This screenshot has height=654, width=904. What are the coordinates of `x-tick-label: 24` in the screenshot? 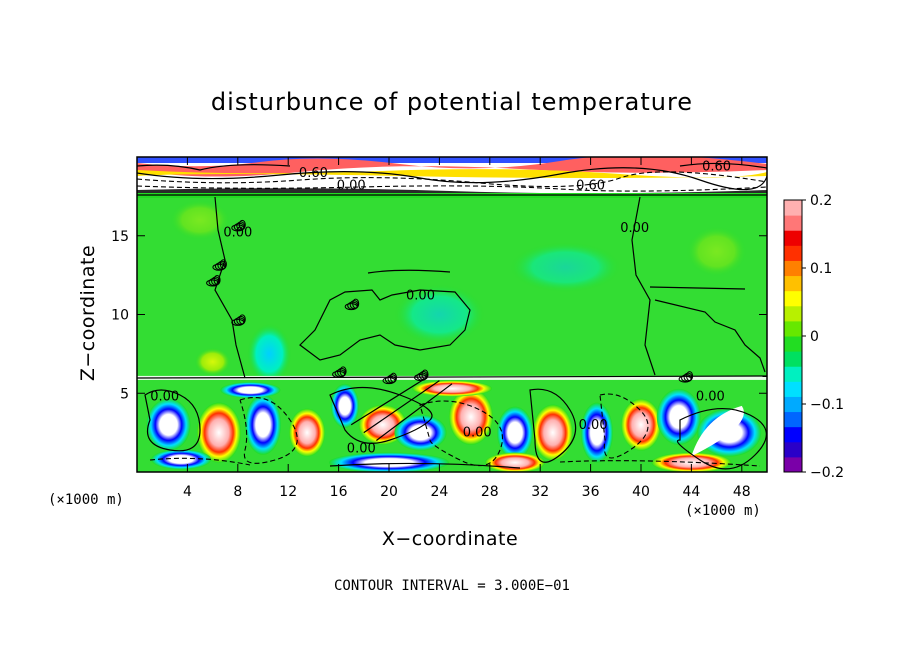 It's located at (439, 492).